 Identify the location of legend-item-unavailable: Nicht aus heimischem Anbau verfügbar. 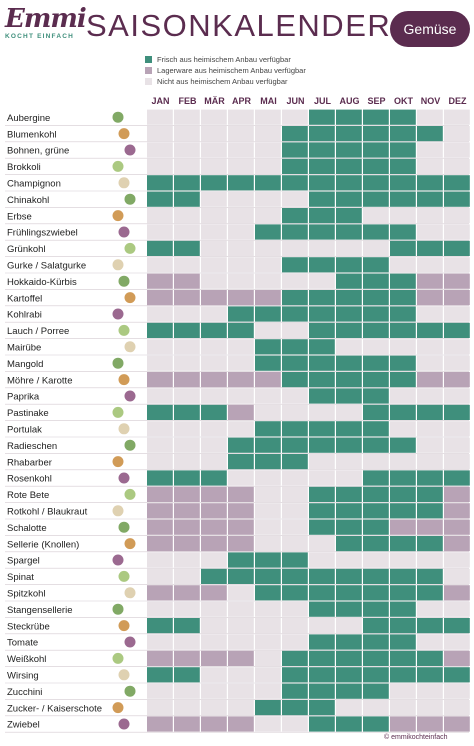
(225, 81).